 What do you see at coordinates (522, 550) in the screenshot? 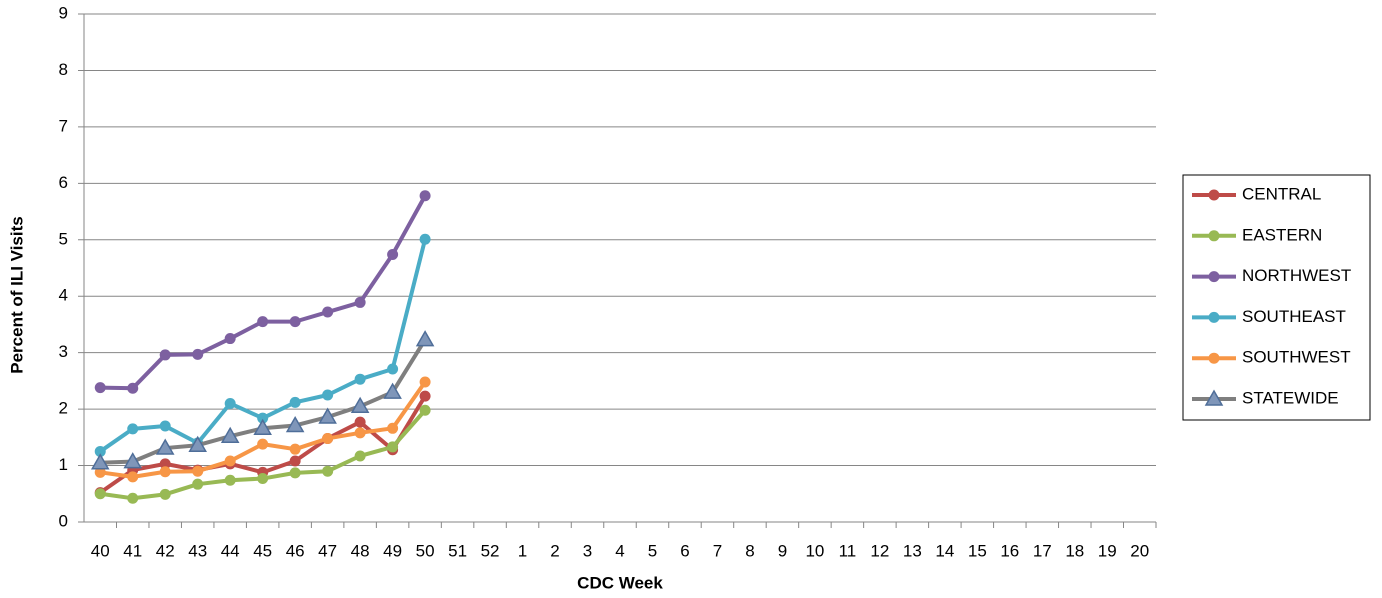
I see `x-tick-label: 1` at bounding box center [522, 550].